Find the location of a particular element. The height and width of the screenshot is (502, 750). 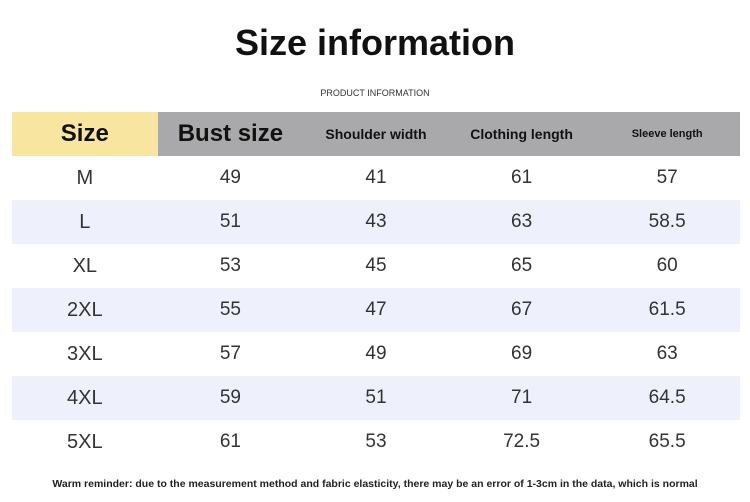

table-row: 2XL 55 47 67 61.5 is located at coordinates (376, 310).